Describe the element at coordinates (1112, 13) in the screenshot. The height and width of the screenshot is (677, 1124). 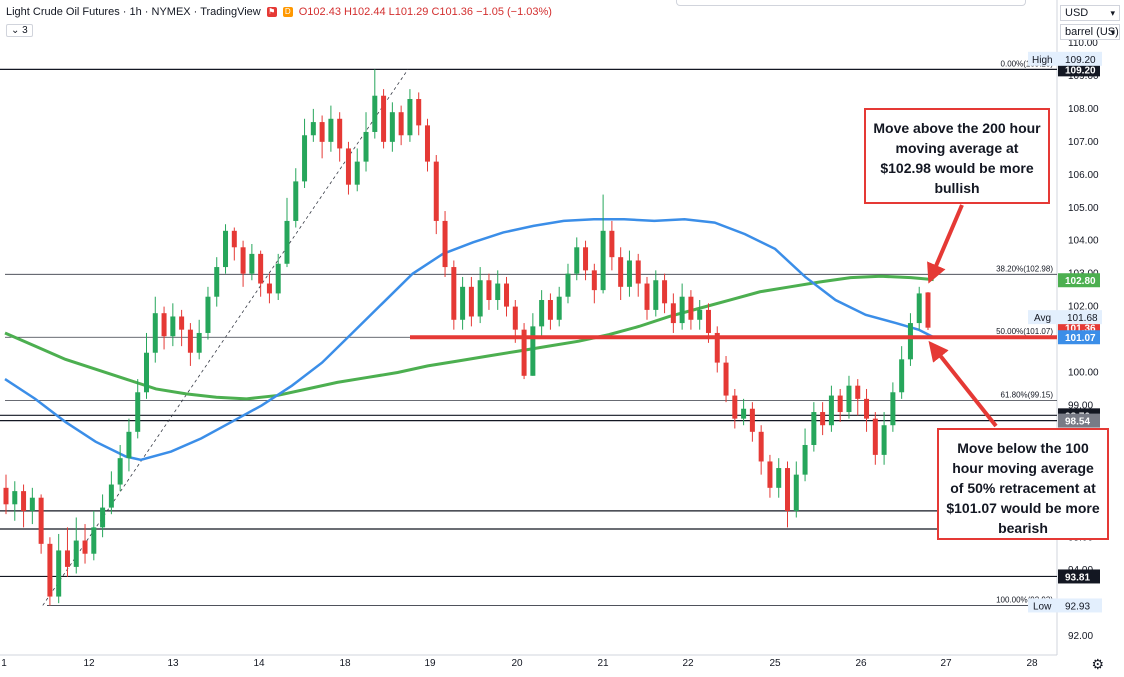
I see `chevron-down-icon: ▾` at that location.